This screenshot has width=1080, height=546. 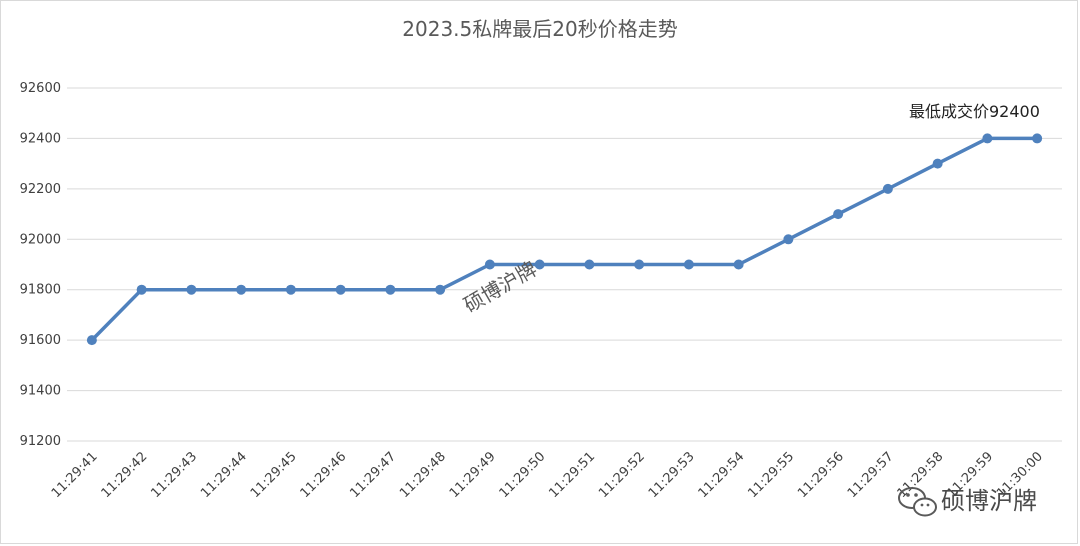 I want to click on x-tick-label: 11:29:51, so click(x=572, y=475).